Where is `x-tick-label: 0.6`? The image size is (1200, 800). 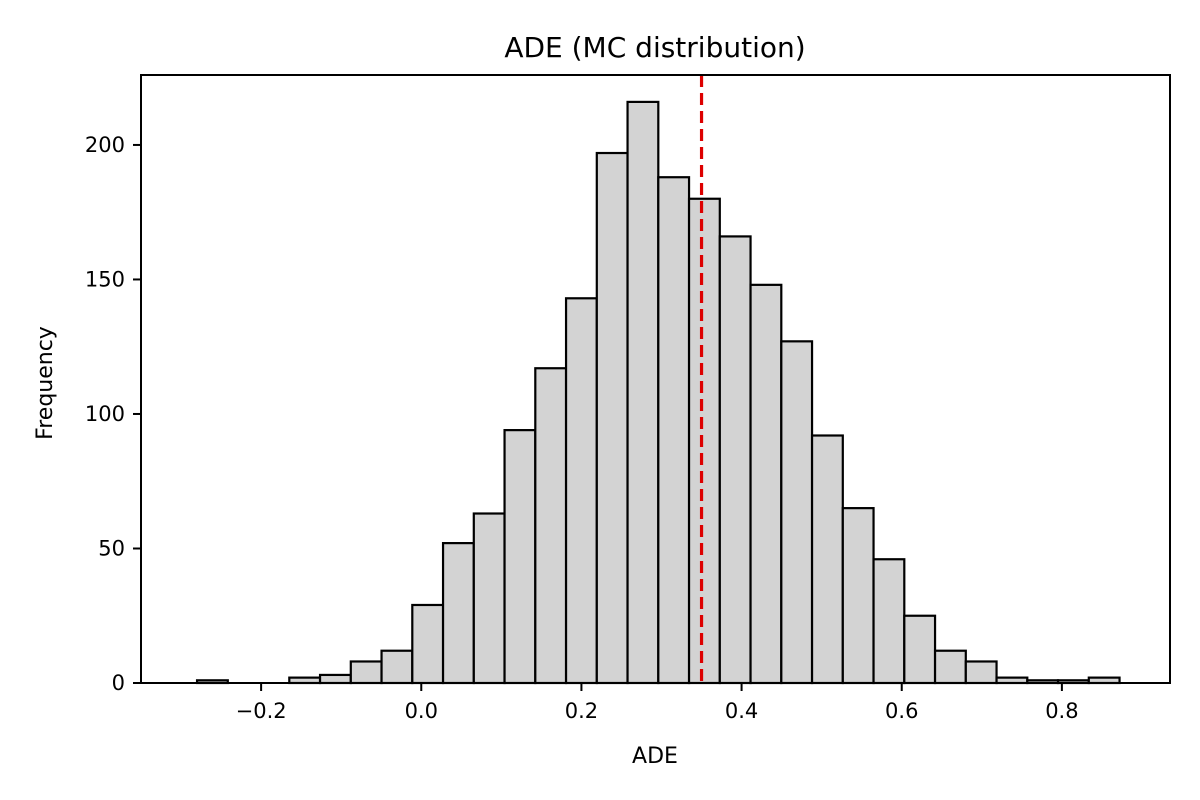
x-tick-label: 0.6 is located at coordinates (901, 711).